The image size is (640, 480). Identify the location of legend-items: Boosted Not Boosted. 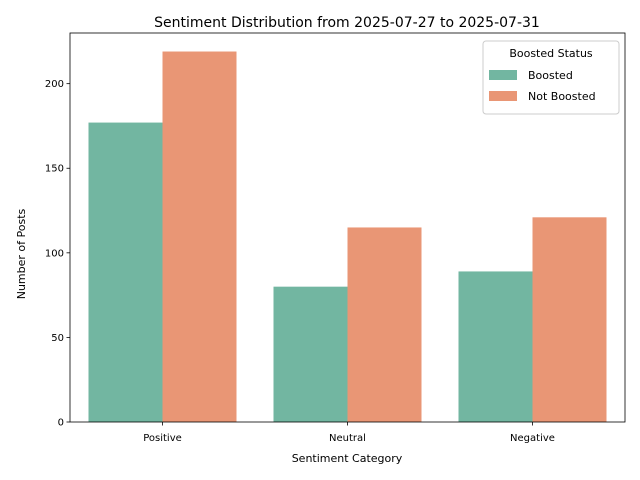
(542, 86).